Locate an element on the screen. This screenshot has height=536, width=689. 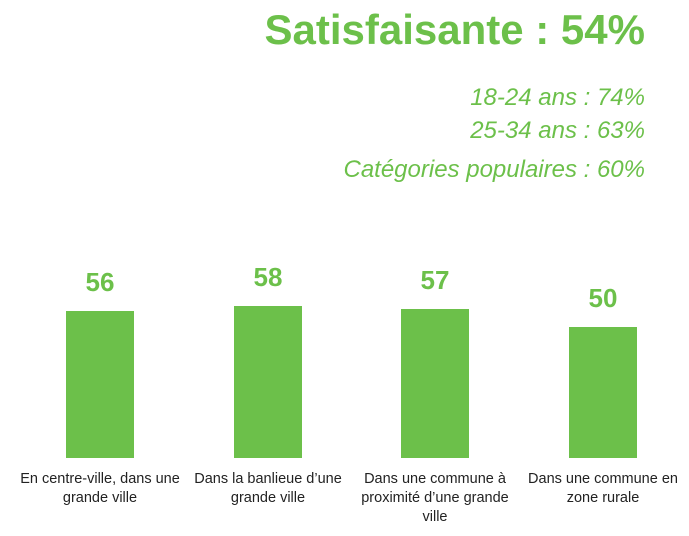
x-tick-label: Dans la banlieue d’une grande ville is located at coordinates (268, 488).